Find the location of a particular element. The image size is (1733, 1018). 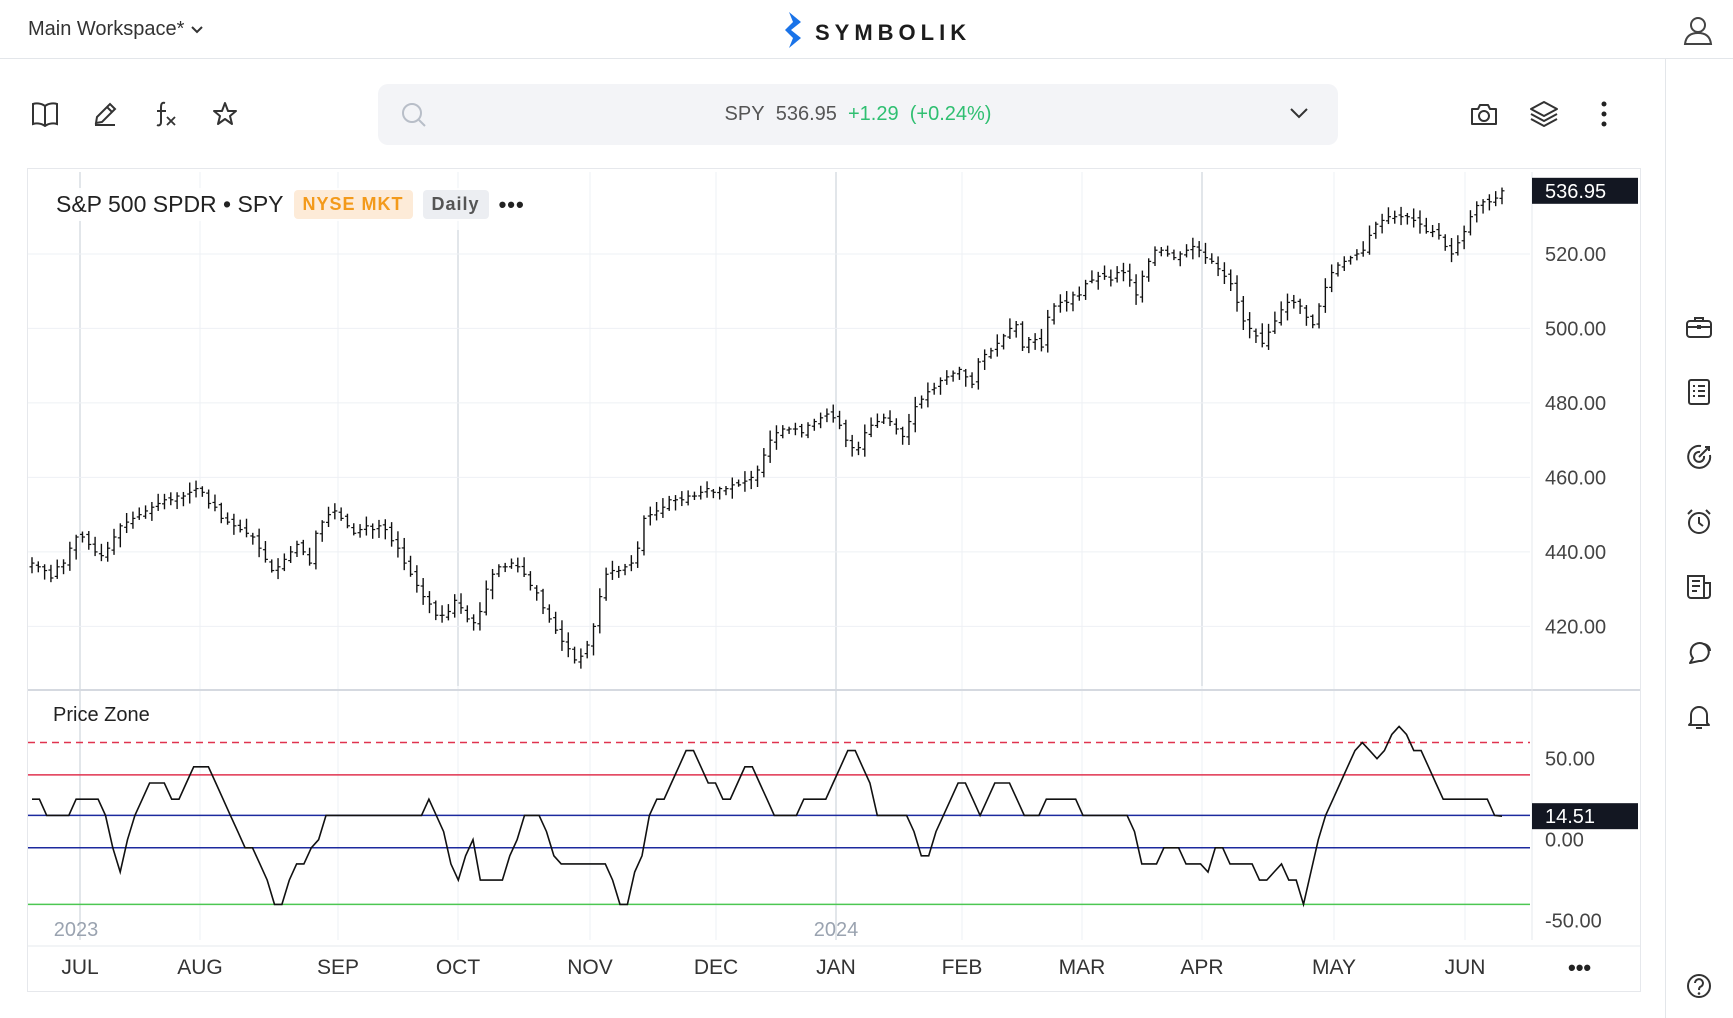

workspace-selector: Main Workspace* is located at coordinates (116, 29).